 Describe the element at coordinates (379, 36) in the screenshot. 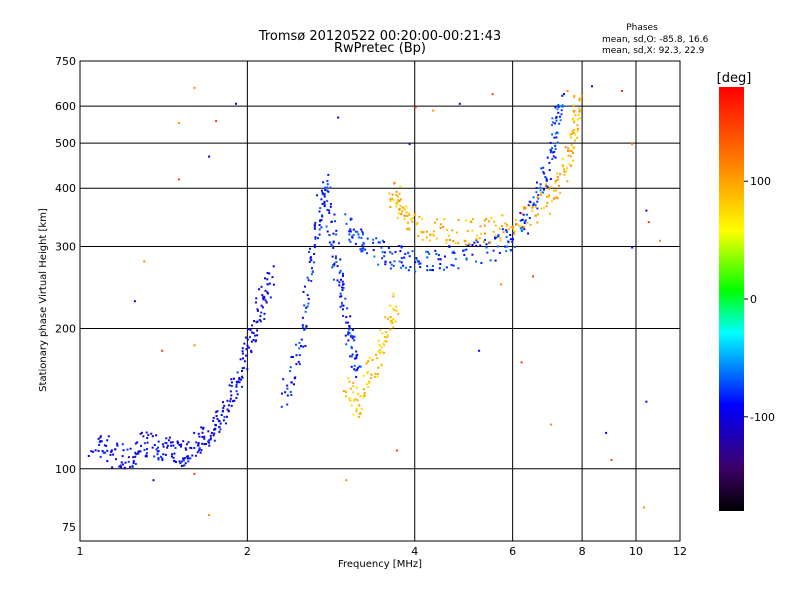

I see `chart-title: Tromsø 20120522 00:20:00-00:21:43` at that location.